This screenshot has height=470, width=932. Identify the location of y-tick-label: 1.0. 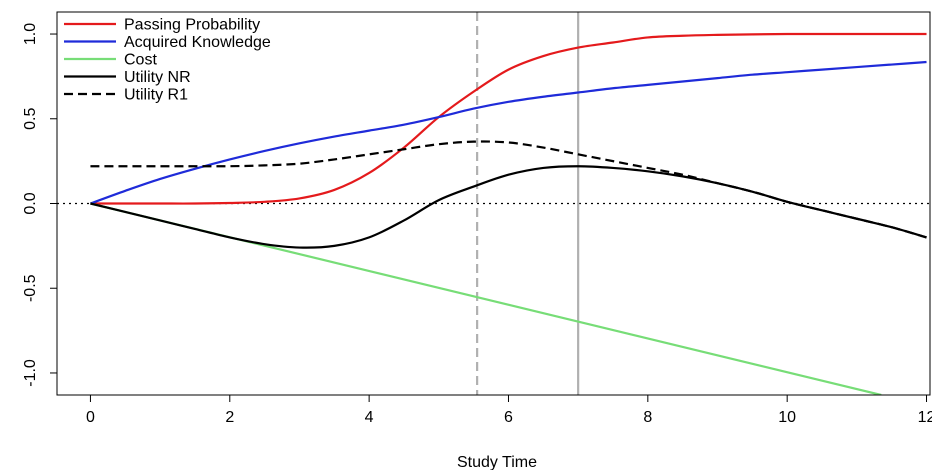
(30, 34).